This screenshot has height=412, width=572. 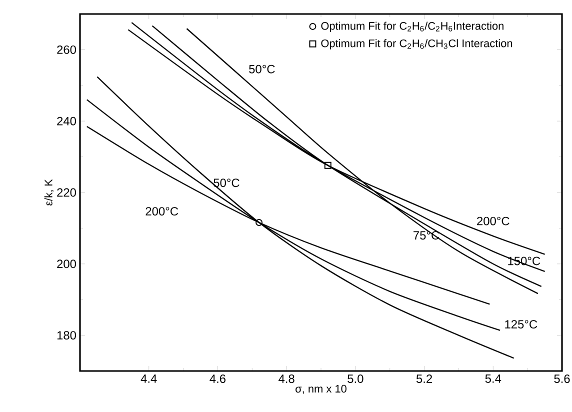 I want to click on y-tick-label: 180, so click(x=66, y=335).